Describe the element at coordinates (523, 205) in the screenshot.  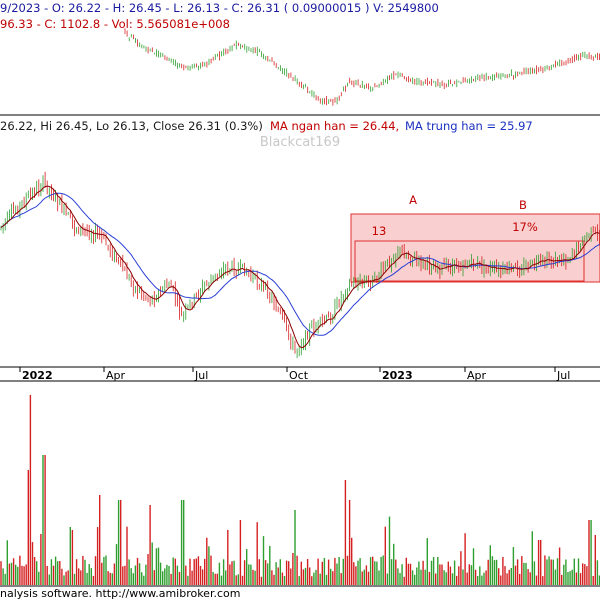
I see `annotation-b: B` at that location.